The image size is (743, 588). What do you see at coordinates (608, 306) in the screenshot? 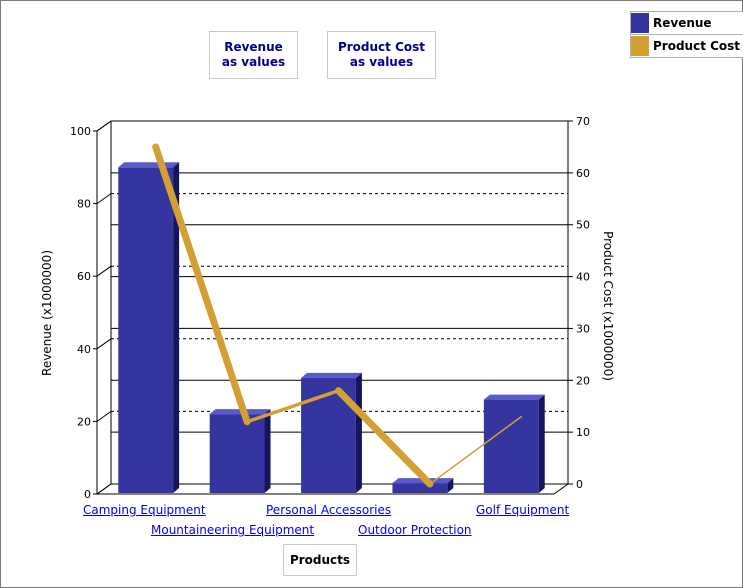
I see `y2-axis-title: Product Cost (x1000000)` at bounding box center [608, 306].